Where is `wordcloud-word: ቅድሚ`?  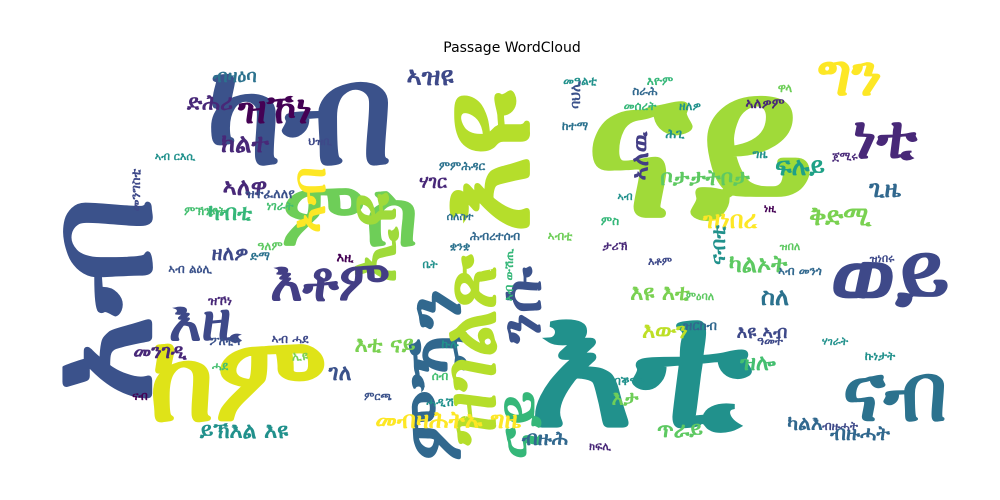 wordcloud-word: ቅድሚ is located at coordinates (840, 217).